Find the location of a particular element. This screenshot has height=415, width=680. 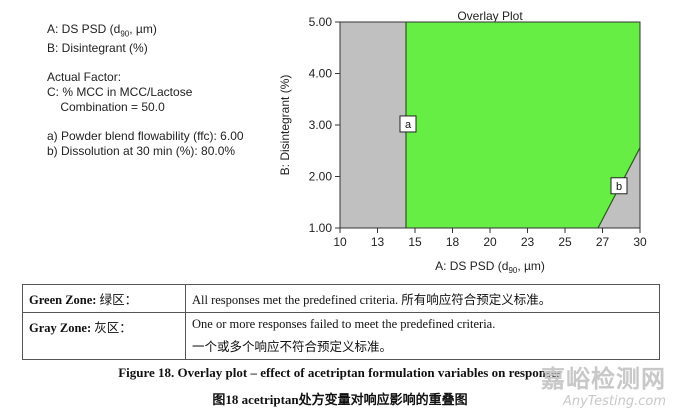

x-tick-label: 30 is located at coordinates (640, 242).